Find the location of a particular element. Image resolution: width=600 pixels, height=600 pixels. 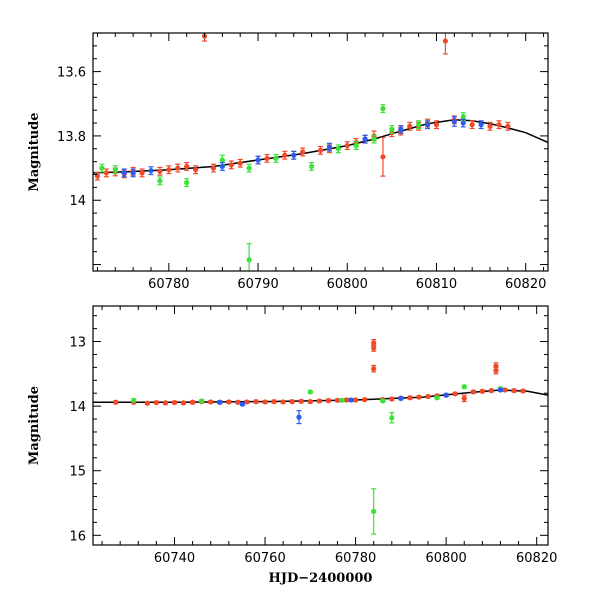

x-axis-title: HJD−2400000 is located at coordinates (321, 578).